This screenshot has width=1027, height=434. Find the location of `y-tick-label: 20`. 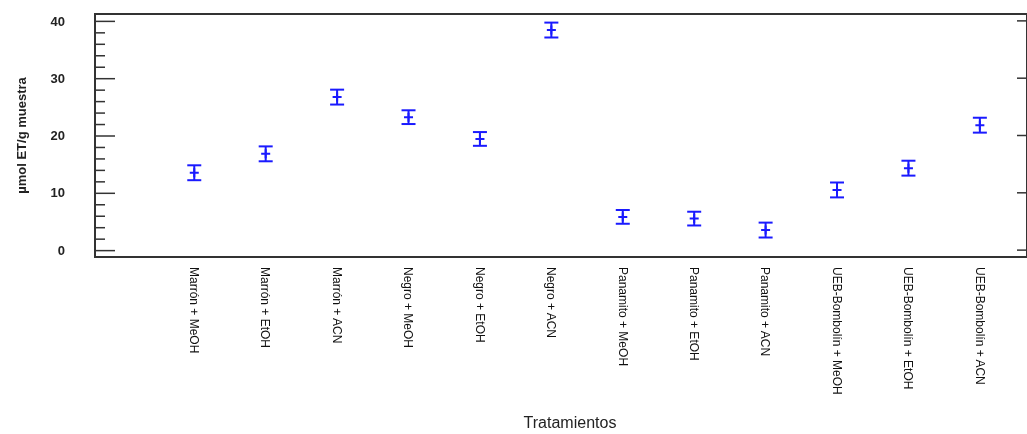

y-tick-label: 20 is located at coordinates (57, 136).